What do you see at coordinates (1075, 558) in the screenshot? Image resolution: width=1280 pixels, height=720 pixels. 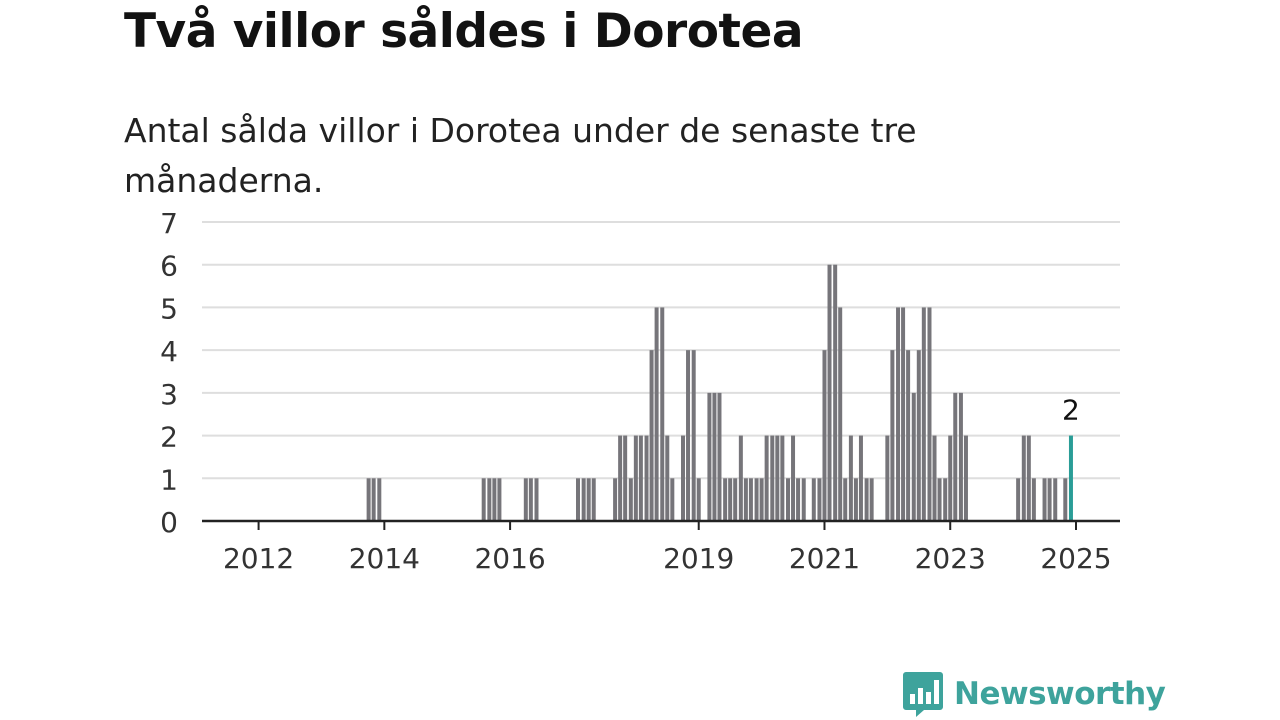 I see `x-tick-label: 2025` at bounding box center [1075, 558].